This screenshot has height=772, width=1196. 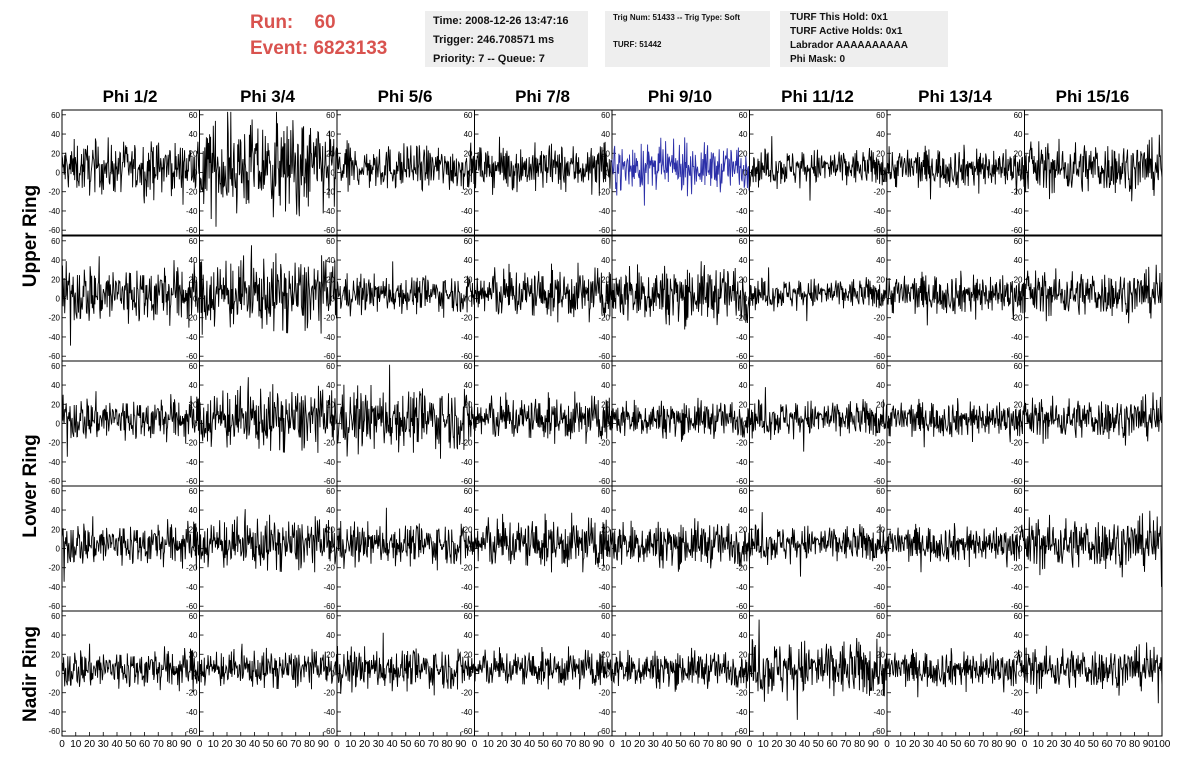 What do you see at coordinates (325, 22) in the screenshot?
I see `run-value: 60` at bounding box center [325, 22].